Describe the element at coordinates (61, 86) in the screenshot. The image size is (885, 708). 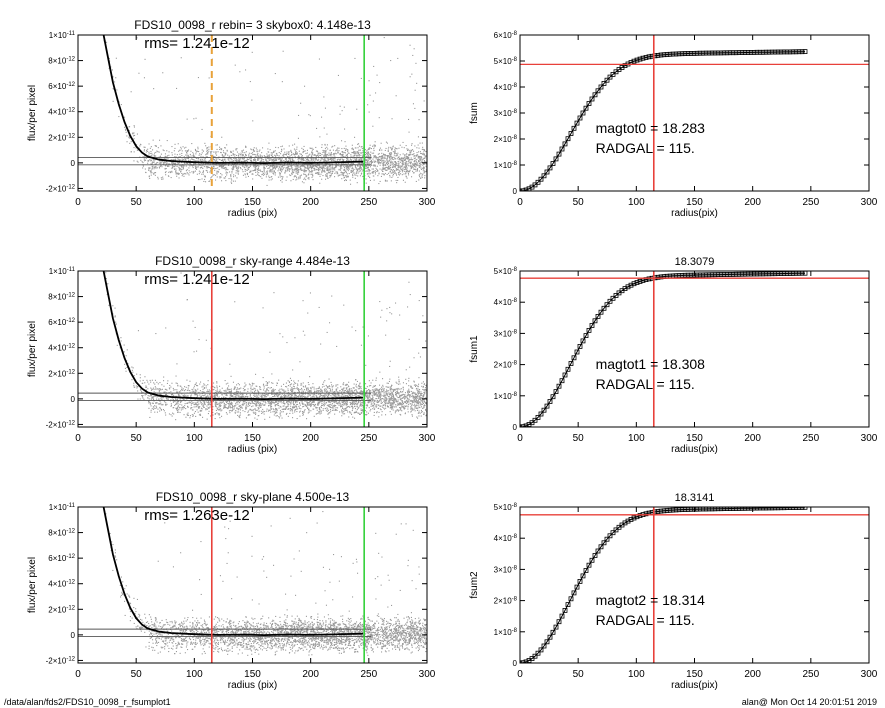
I see `y-tick-label: 6×10⁻¹²` at that location.